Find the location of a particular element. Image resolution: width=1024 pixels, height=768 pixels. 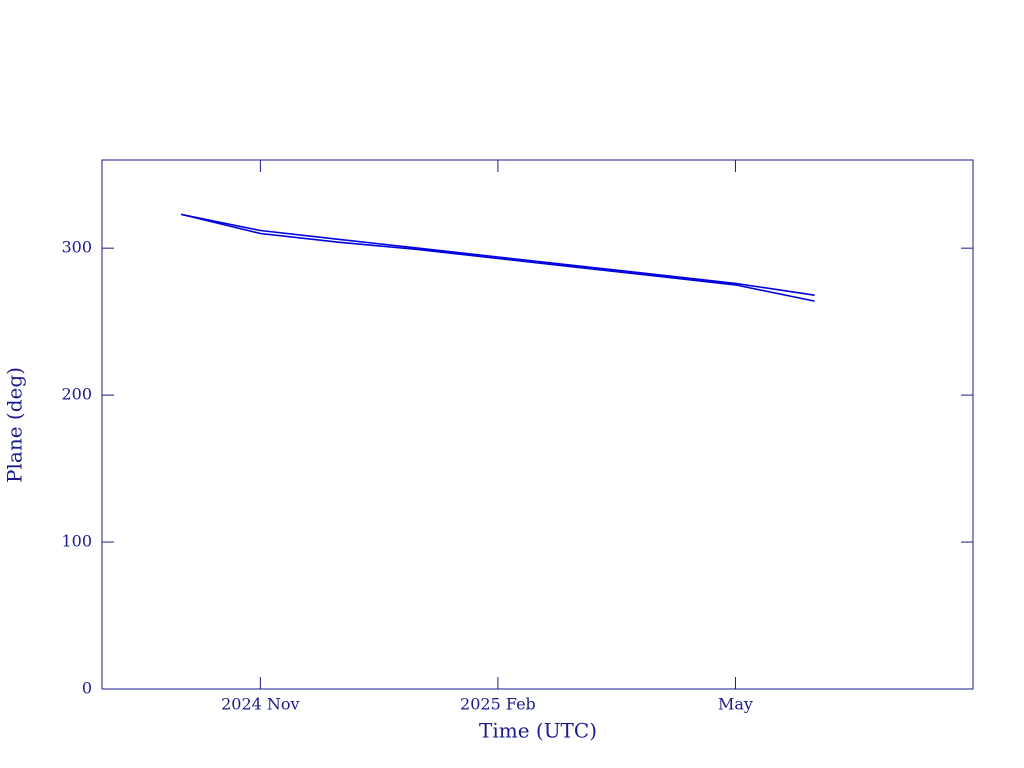

x-tick-label: 2024 Nov is located at coordinates (260, 704).